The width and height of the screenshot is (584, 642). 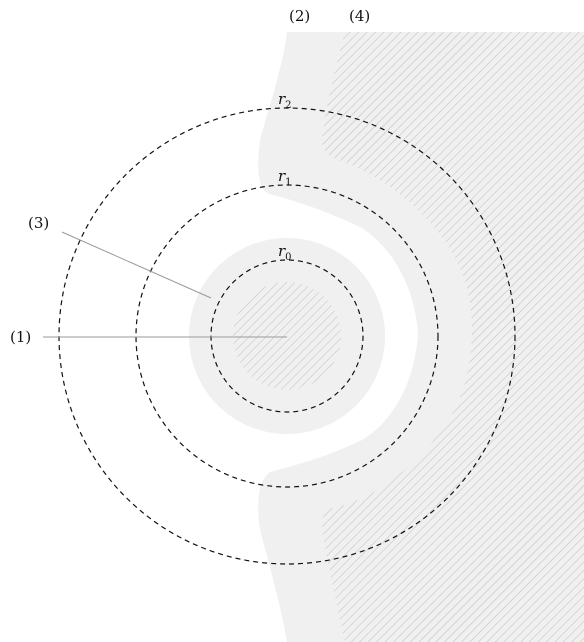 What do you see at coordinates (288, 182) in the screenshot?
I see `radius-label-r1-subscript: 1` at bounding box center [288, 182].